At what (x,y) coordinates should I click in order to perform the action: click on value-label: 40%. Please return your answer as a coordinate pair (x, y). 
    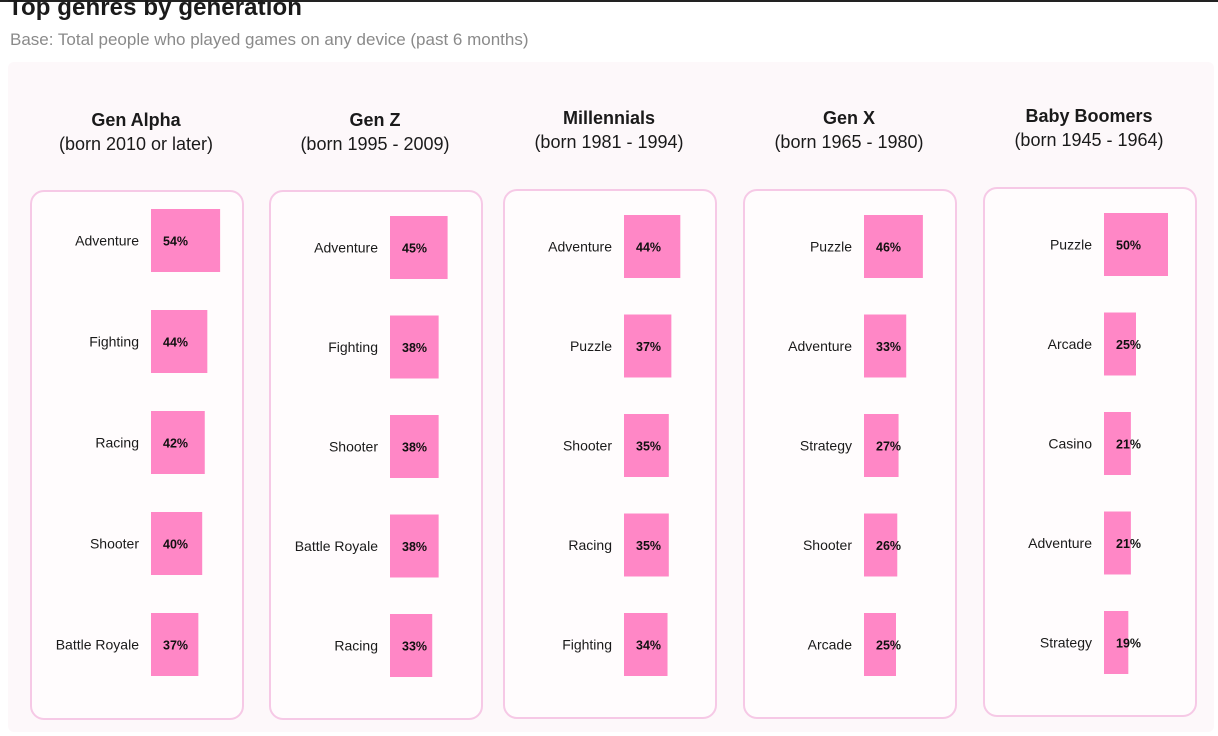
    Looking at the image, I should click on (175, 545).